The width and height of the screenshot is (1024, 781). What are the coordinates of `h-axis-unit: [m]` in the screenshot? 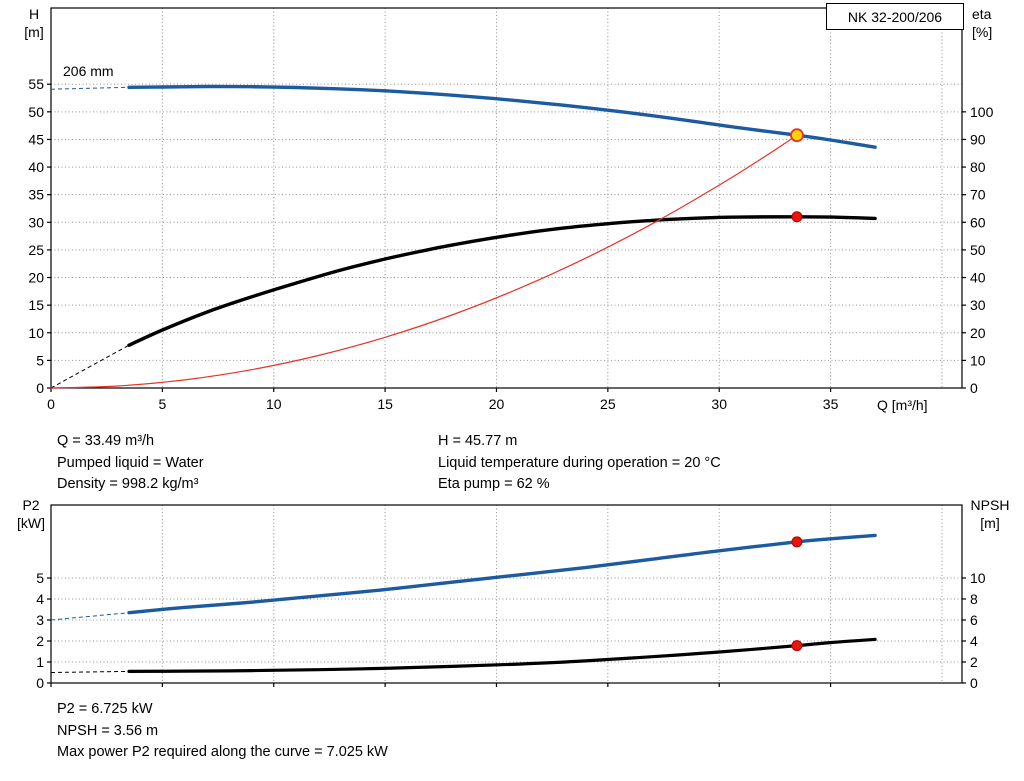 It's located at (34, 32).